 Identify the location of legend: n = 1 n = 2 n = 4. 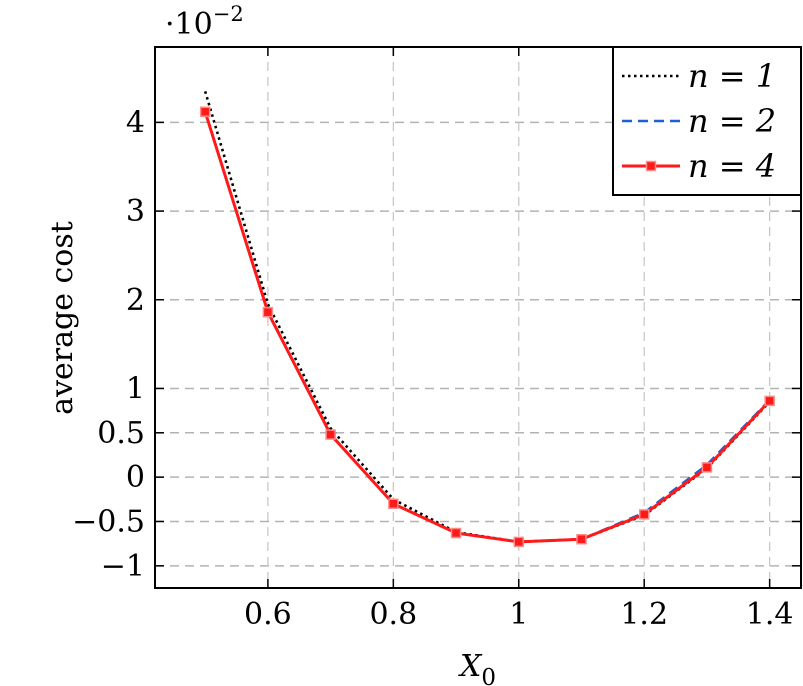
(707, 121).